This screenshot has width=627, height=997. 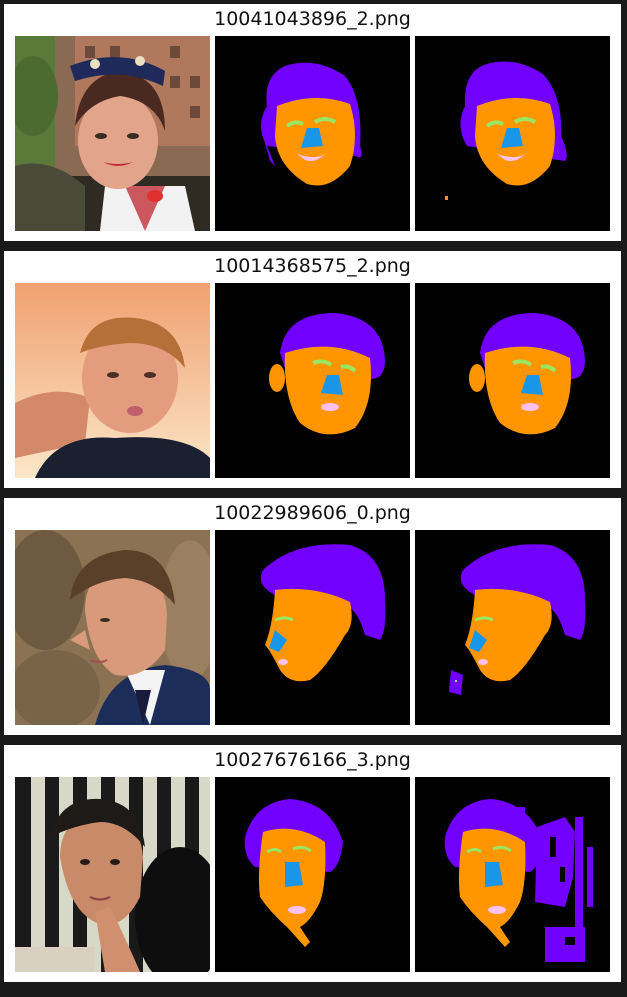 What do you see at coordinates (312, 760) in the screenshot?
I see `panel-title: 10027676166_3.png` at bounding box center [312, 760].